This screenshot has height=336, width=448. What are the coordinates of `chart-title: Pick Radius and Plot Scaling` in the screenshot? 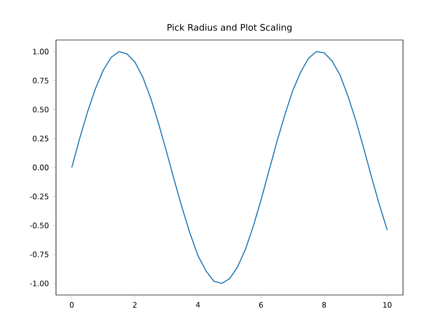 It's located at (230, 28).